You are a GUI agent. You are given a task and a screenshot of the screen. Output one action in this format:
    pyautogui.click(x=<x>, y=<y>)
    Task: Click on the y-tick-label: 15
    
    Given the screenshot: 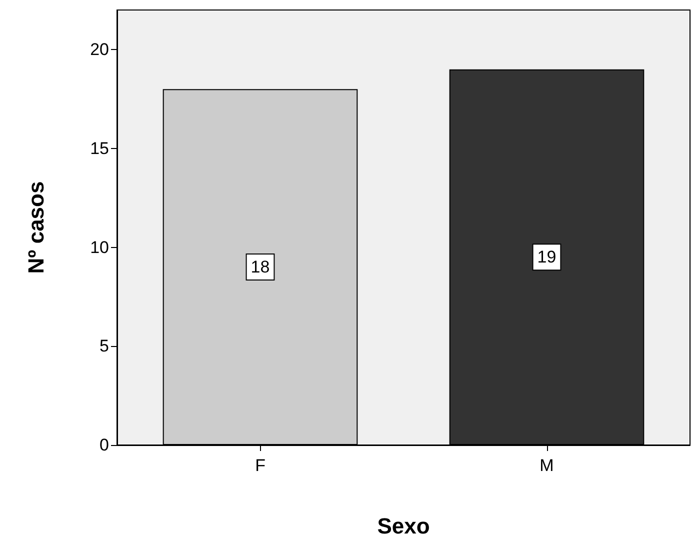 What is the action you would take?
    pyautogui.click(x=99, y=148)
    